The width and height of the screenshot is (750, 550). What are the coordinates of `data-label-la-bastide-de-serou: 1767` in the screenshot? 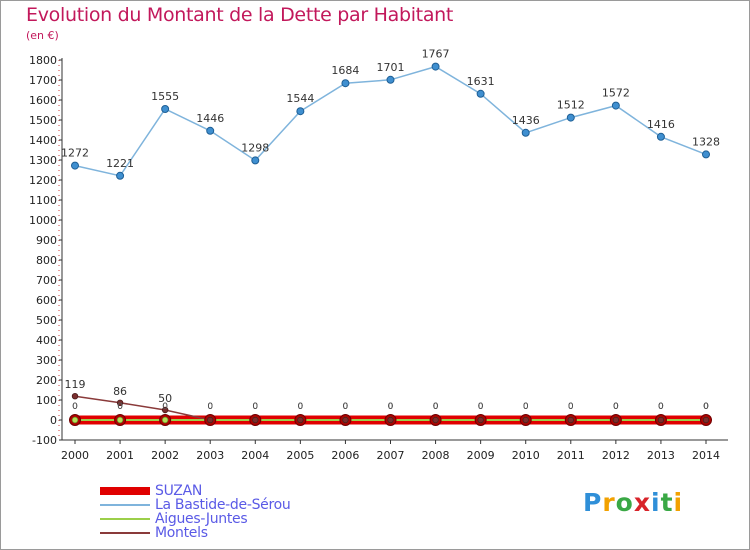 It's located at (436, 54).